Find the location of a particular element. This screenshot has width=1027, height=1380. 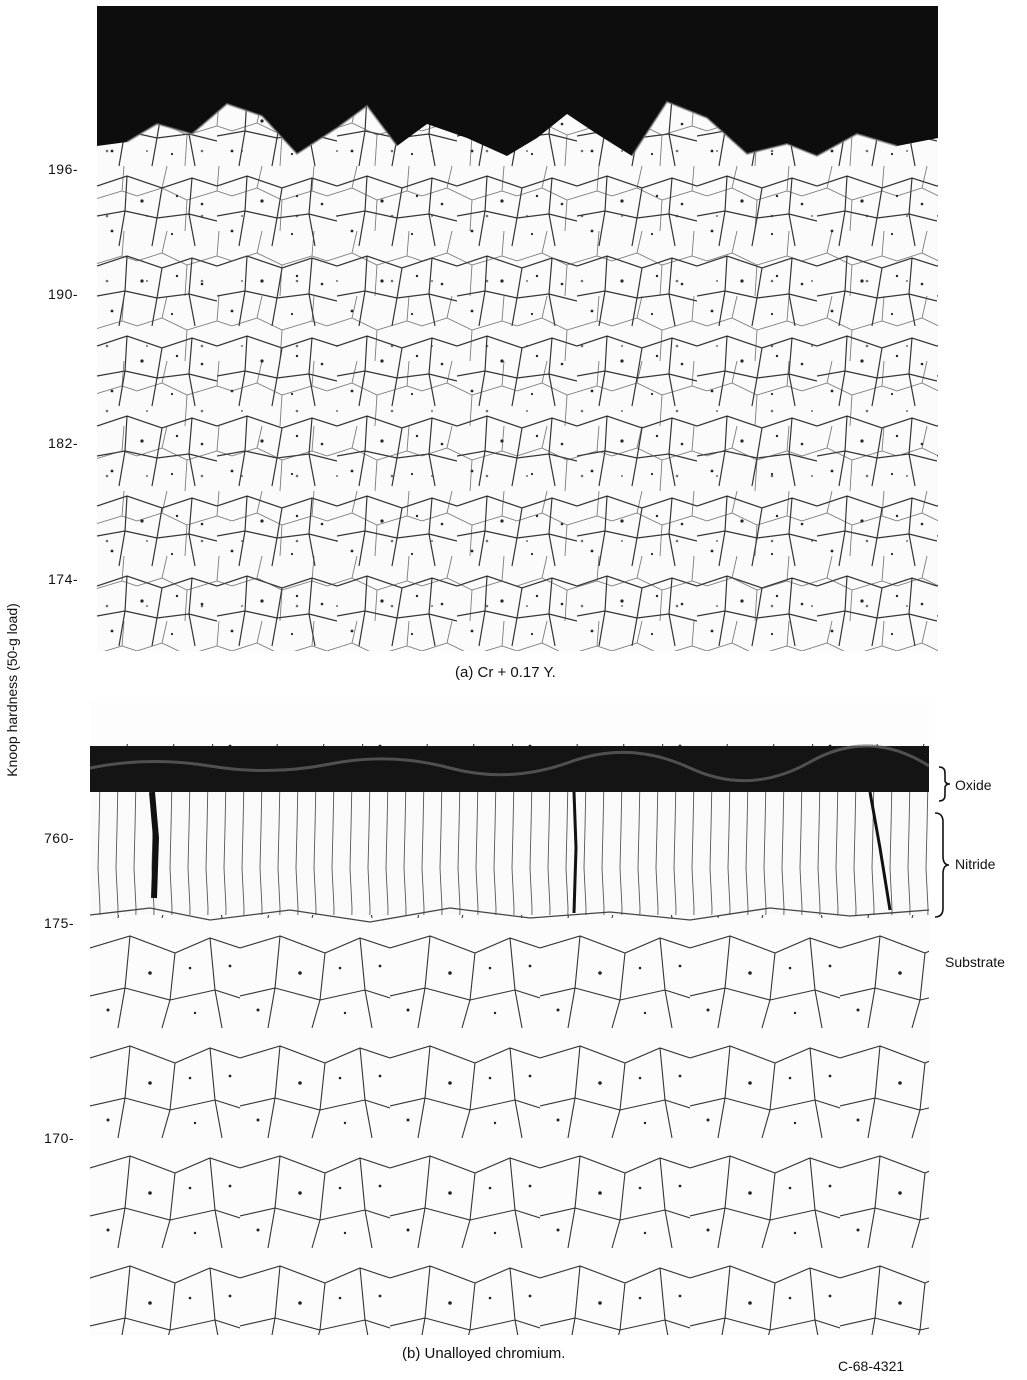

nitride-label: Nitride is located at coordinates (975, 864).